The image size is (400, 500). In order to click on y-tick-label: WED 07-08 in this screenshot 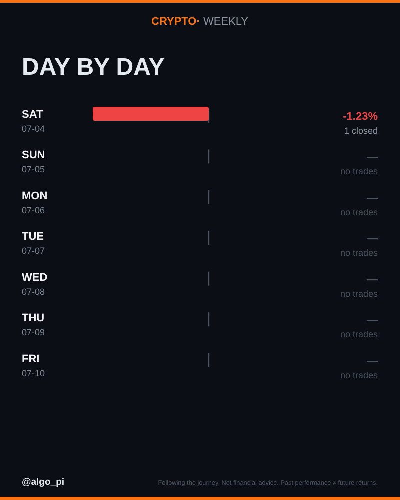, I will do `click(35, 284)`.